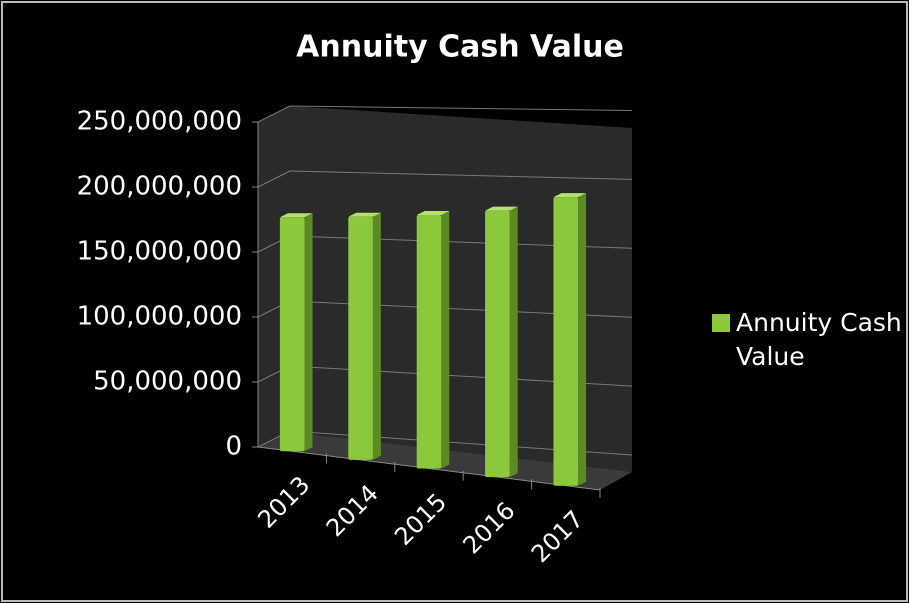 This screenshot has width=909, height=603. I want to click on y-tick-label: 150,000,000, so click(159, 252).